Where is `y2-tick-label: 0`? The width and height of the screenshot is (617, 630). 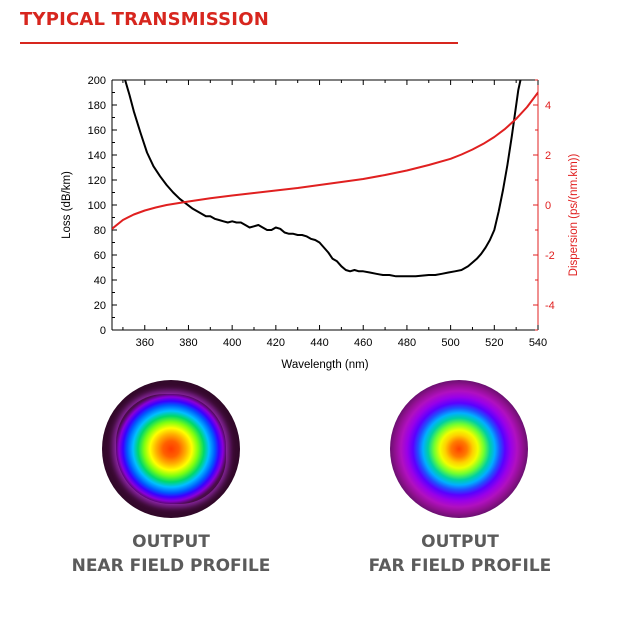
y2-tick-label: 0 is located at coordinates (548, 206).